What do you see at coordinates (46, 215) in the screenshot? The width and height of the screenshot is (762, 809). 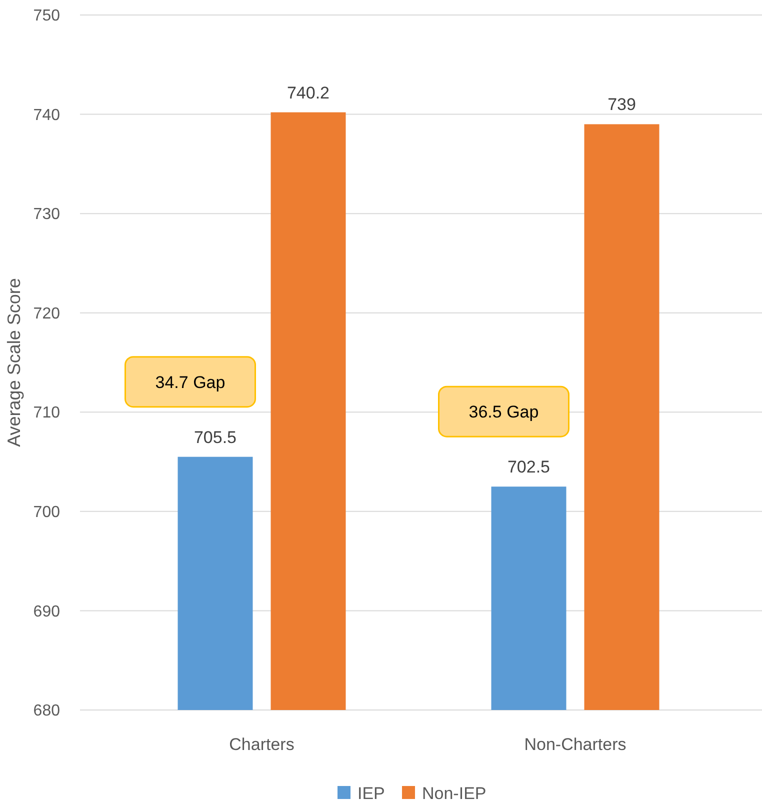 I see `y-tick-label: 730` at bounding box center [46, 215].